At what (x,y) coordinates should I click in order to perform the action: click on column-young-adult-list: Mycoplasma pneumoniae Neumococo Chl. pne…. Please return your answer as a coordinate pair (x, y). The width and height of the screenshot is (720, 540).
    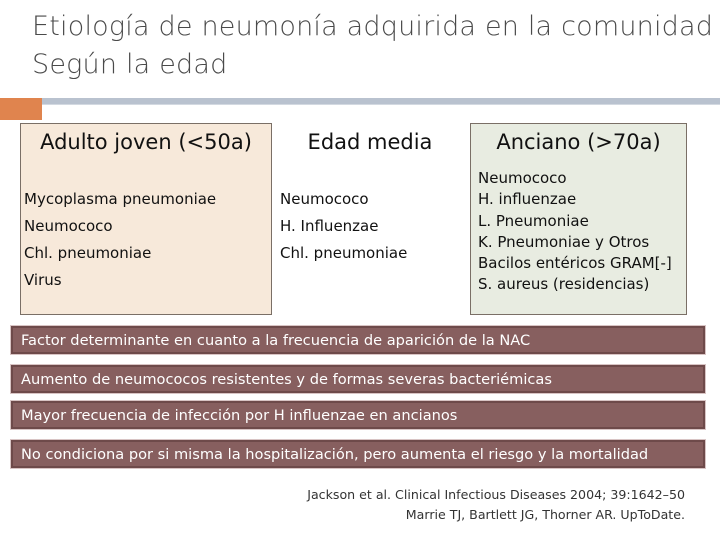
    Looking at the image, I should click on (120, 240).